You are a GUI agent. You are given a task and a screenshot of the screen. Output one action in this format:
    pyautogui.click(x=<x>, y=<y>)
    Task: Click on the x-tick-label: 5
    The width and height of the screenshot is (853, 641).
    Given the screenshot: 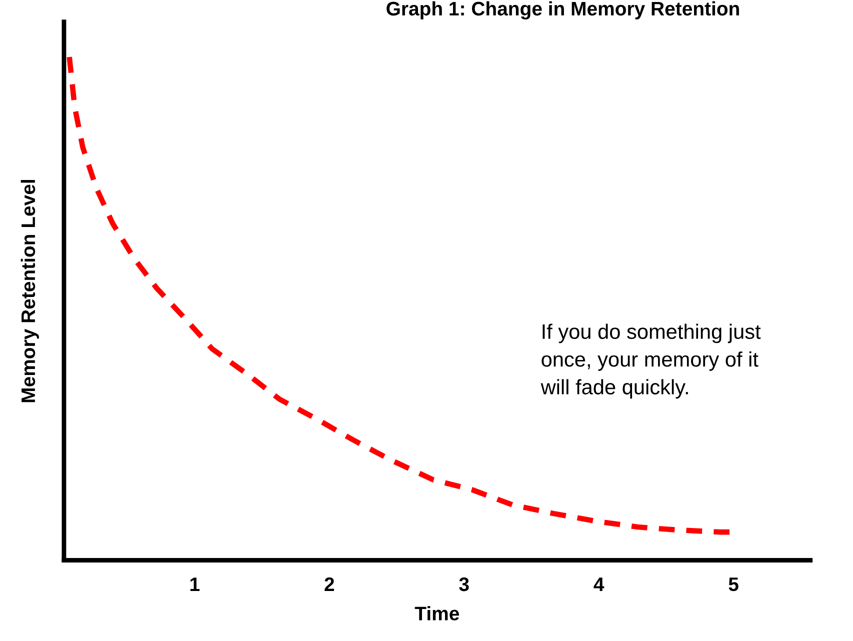 What is the action you would take?
    pyautogui.click(x=733, y=585)
    